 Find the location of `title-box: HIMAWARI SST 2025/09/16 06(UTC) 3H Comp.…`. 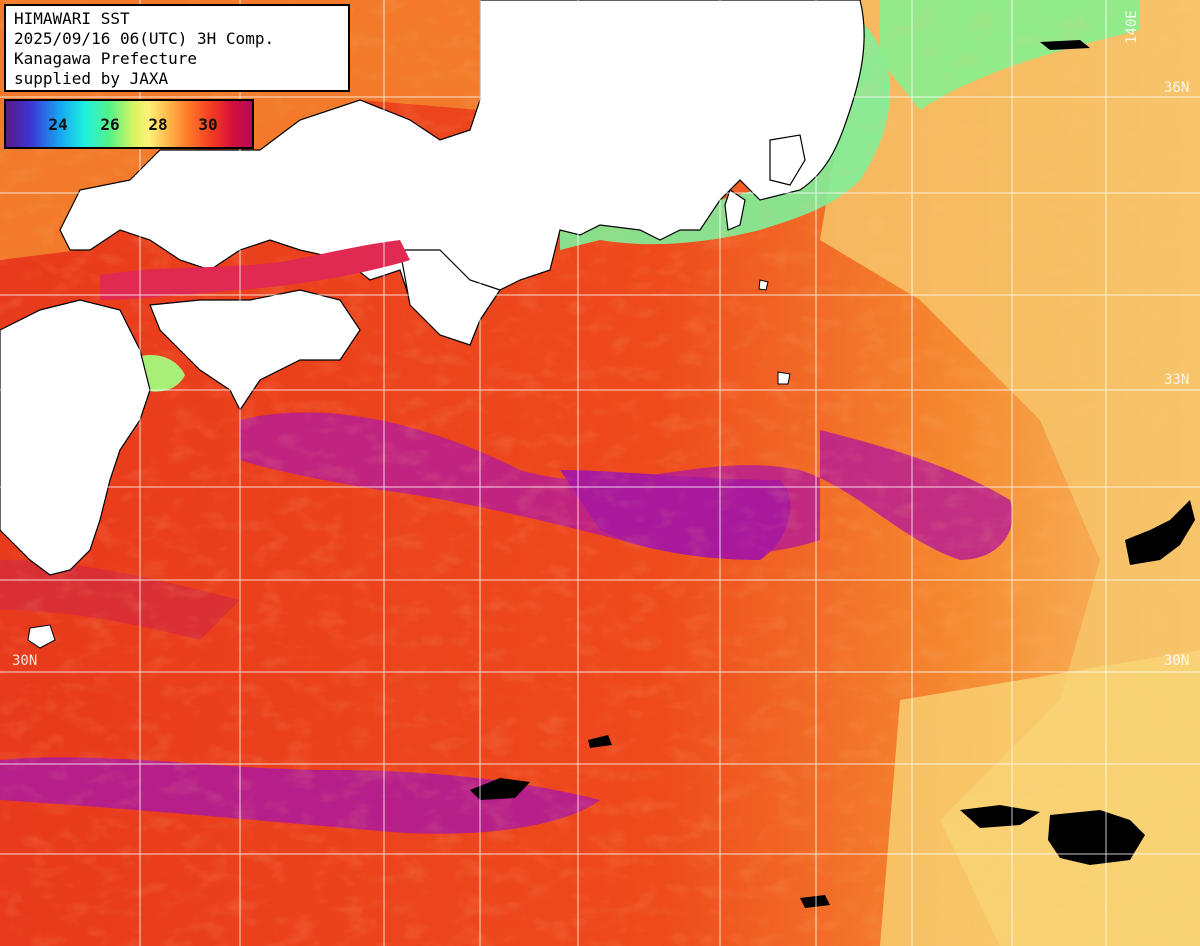

title-box: HIMAWARI SST 2025/09/16 06(UTC) 3H Comp.… is located at coordinates (177, 48).